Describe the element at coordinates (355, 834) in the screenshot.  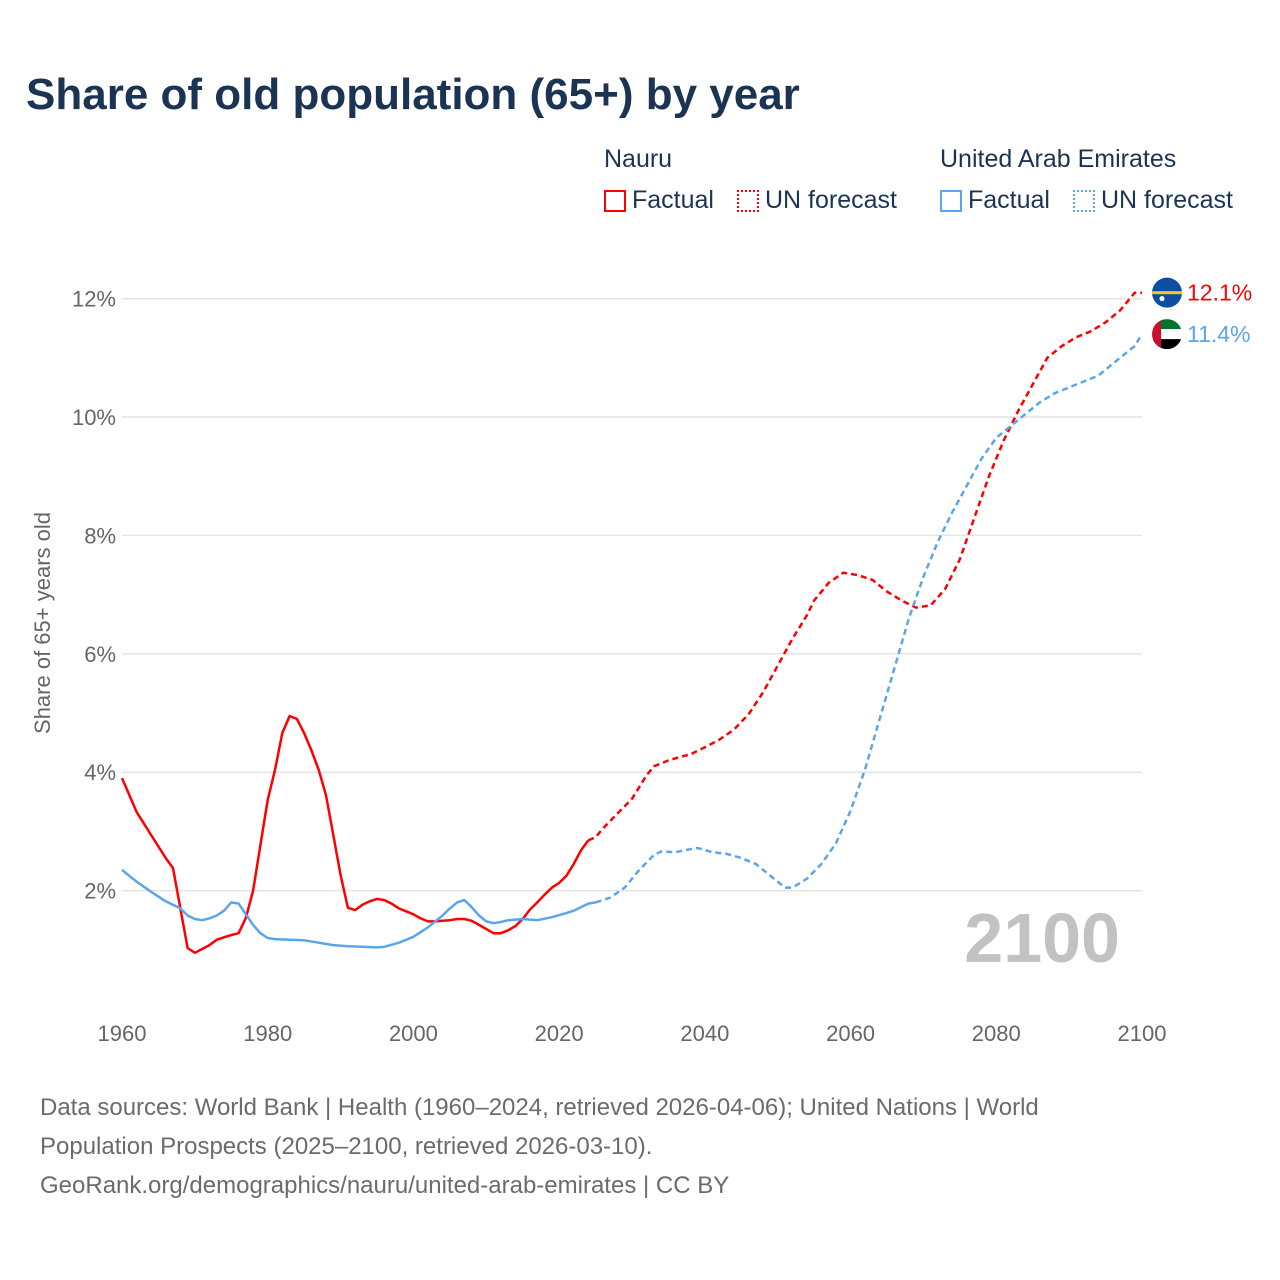
I see `line-nauru-factual` at that location.